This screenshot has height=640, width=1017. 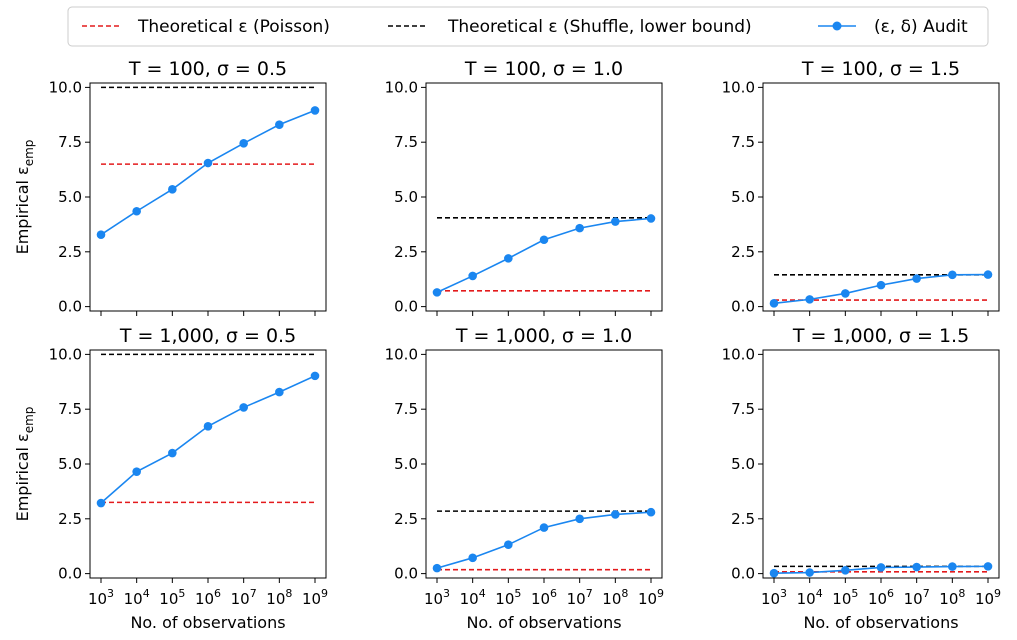 I want to click on legend-shuffle-label: Theoretical ε (Shuffle, lower bound), so click(x=599, y=27).